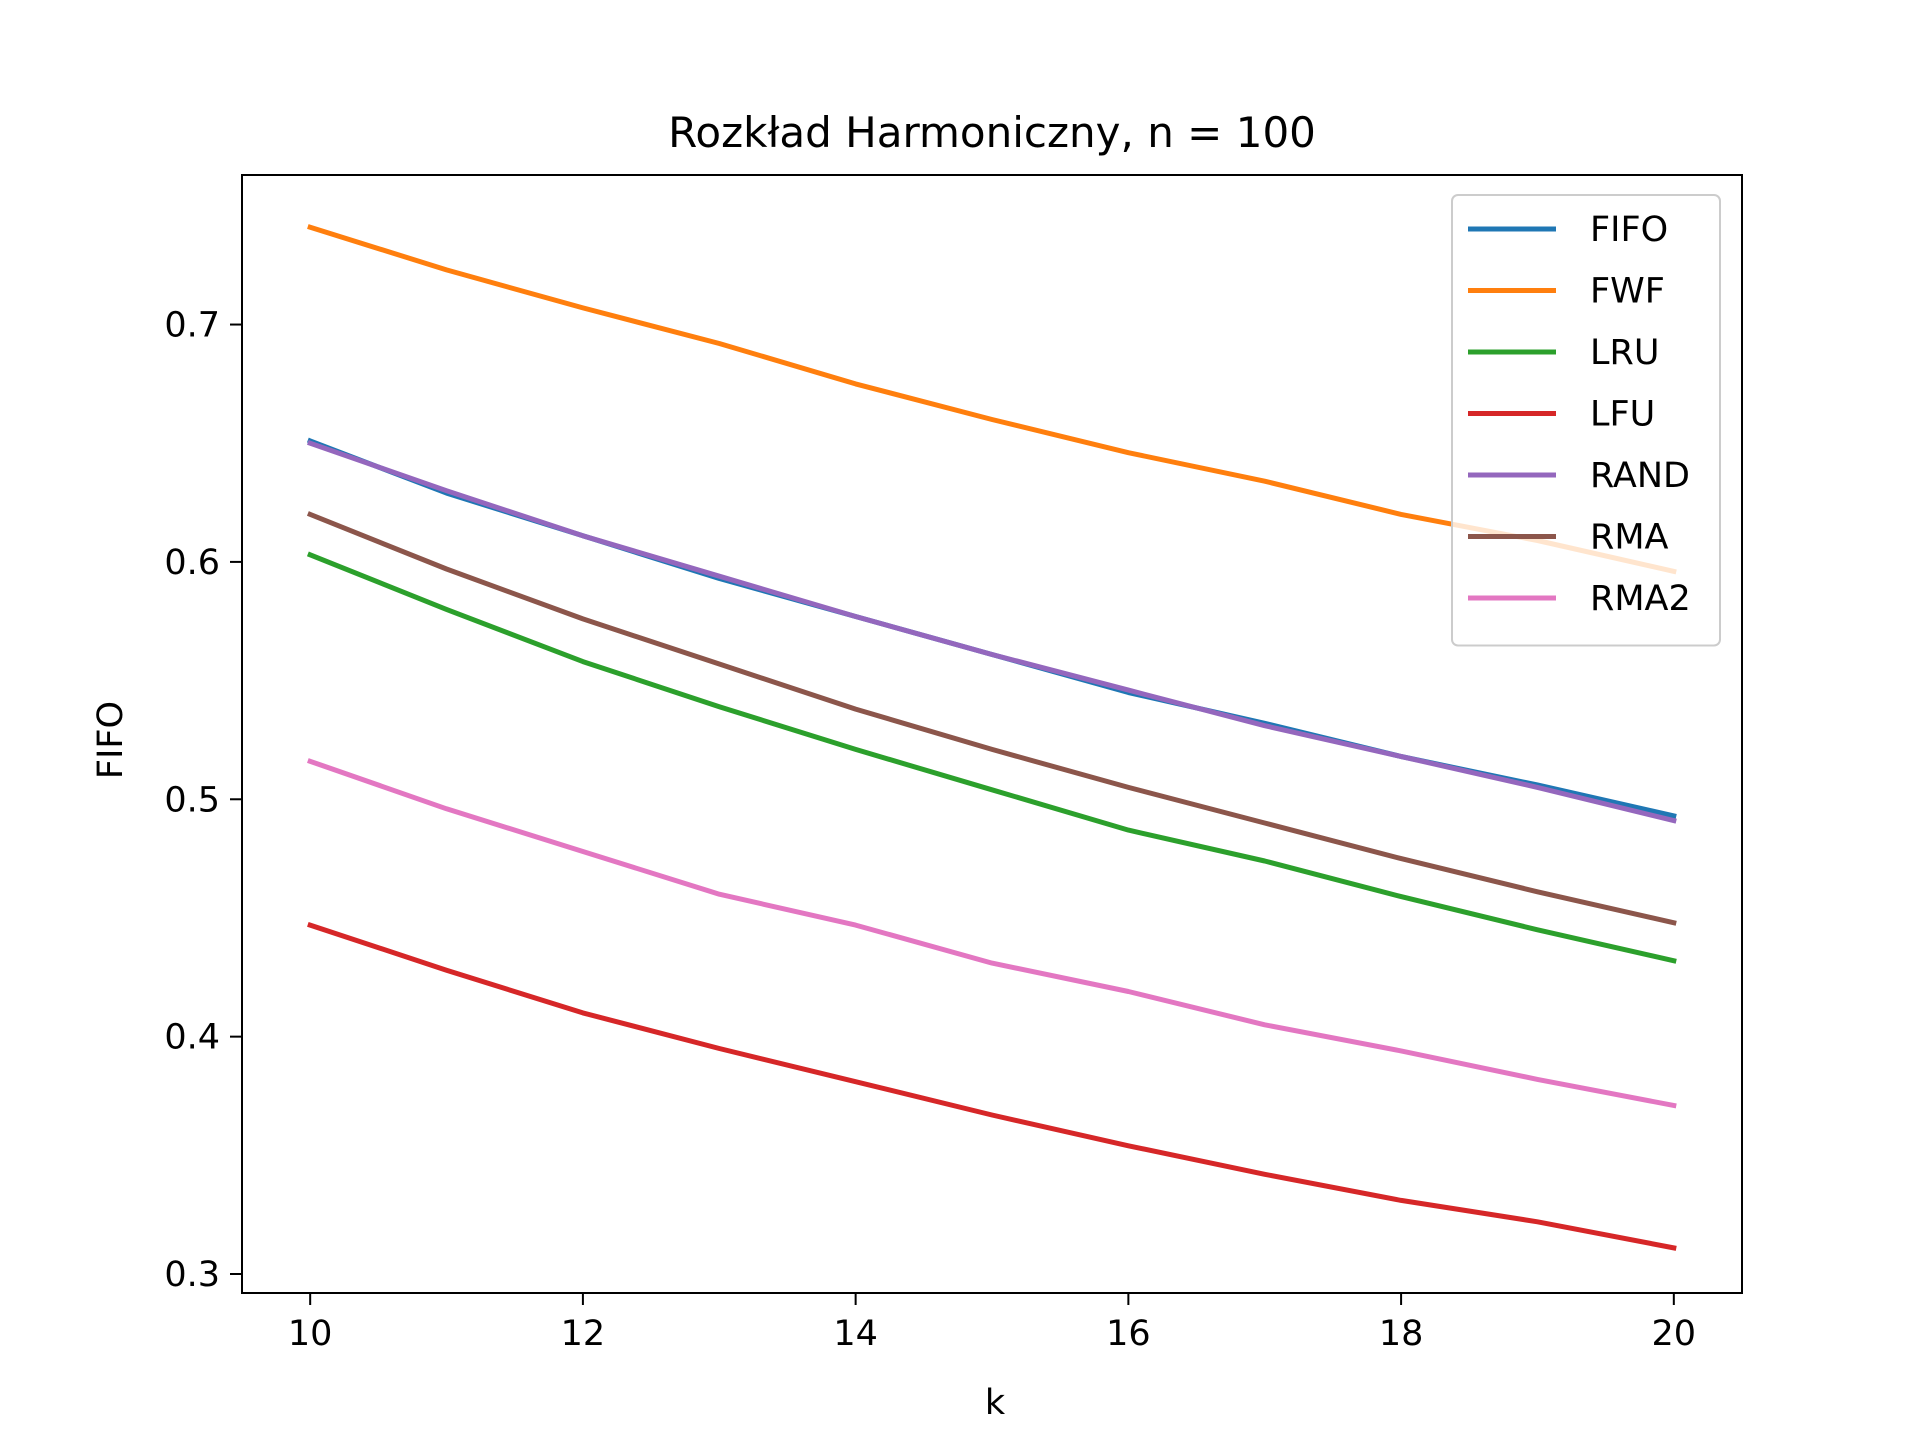  What do you see at coordinates (1629, 230) in the screenshot?
I see `legend-label-fifo: FIFO` at bounding box center [1629, 230].